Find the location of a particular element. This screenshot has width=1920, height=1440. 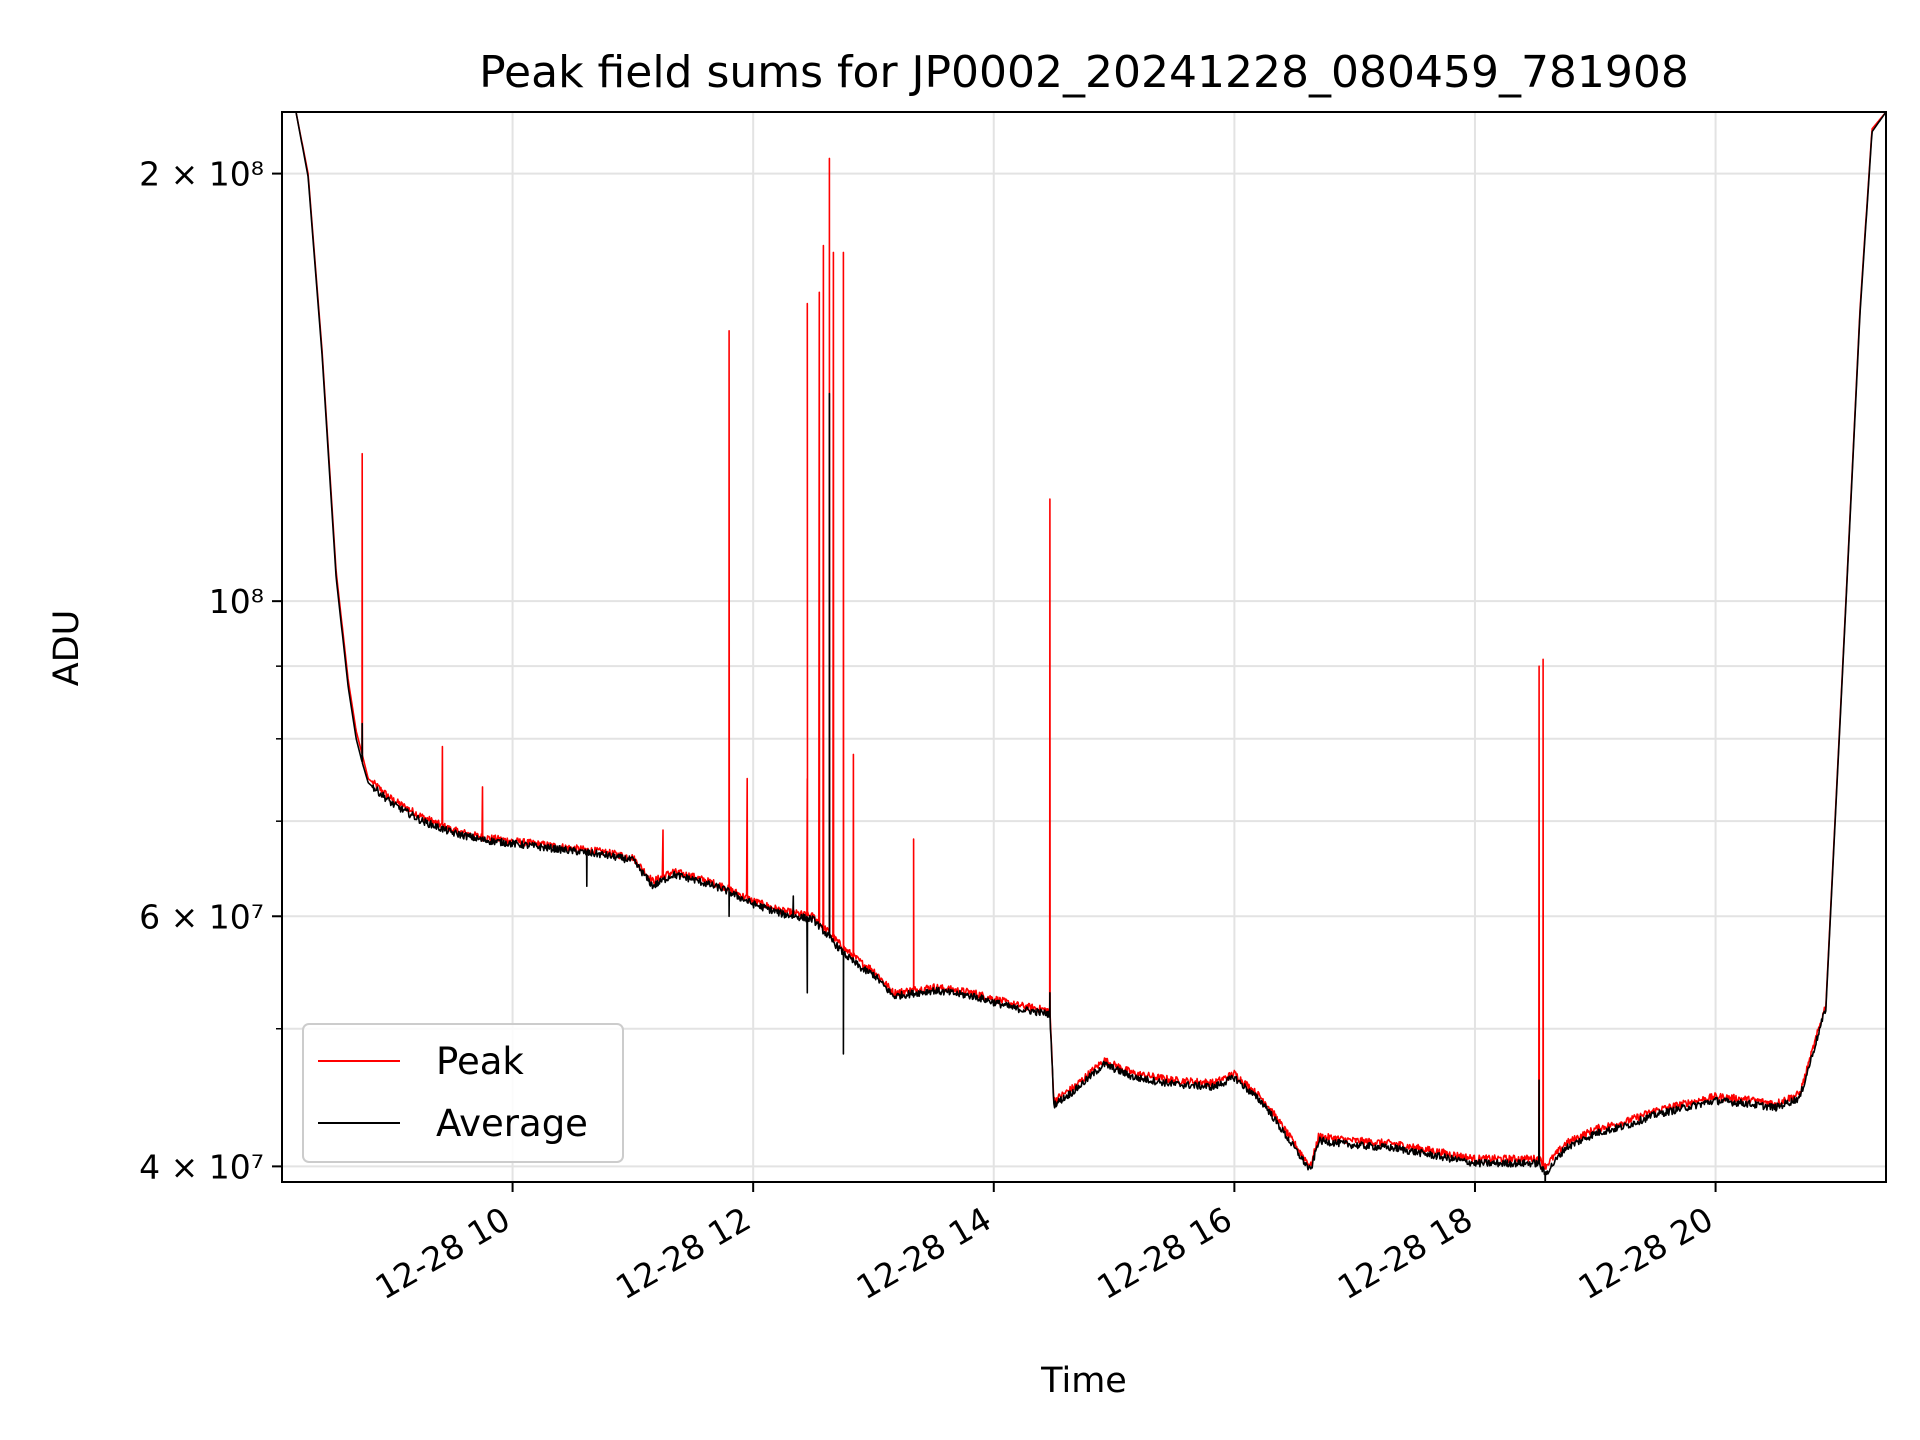

legend: Peak Average is located at coordinates (463, 1093).